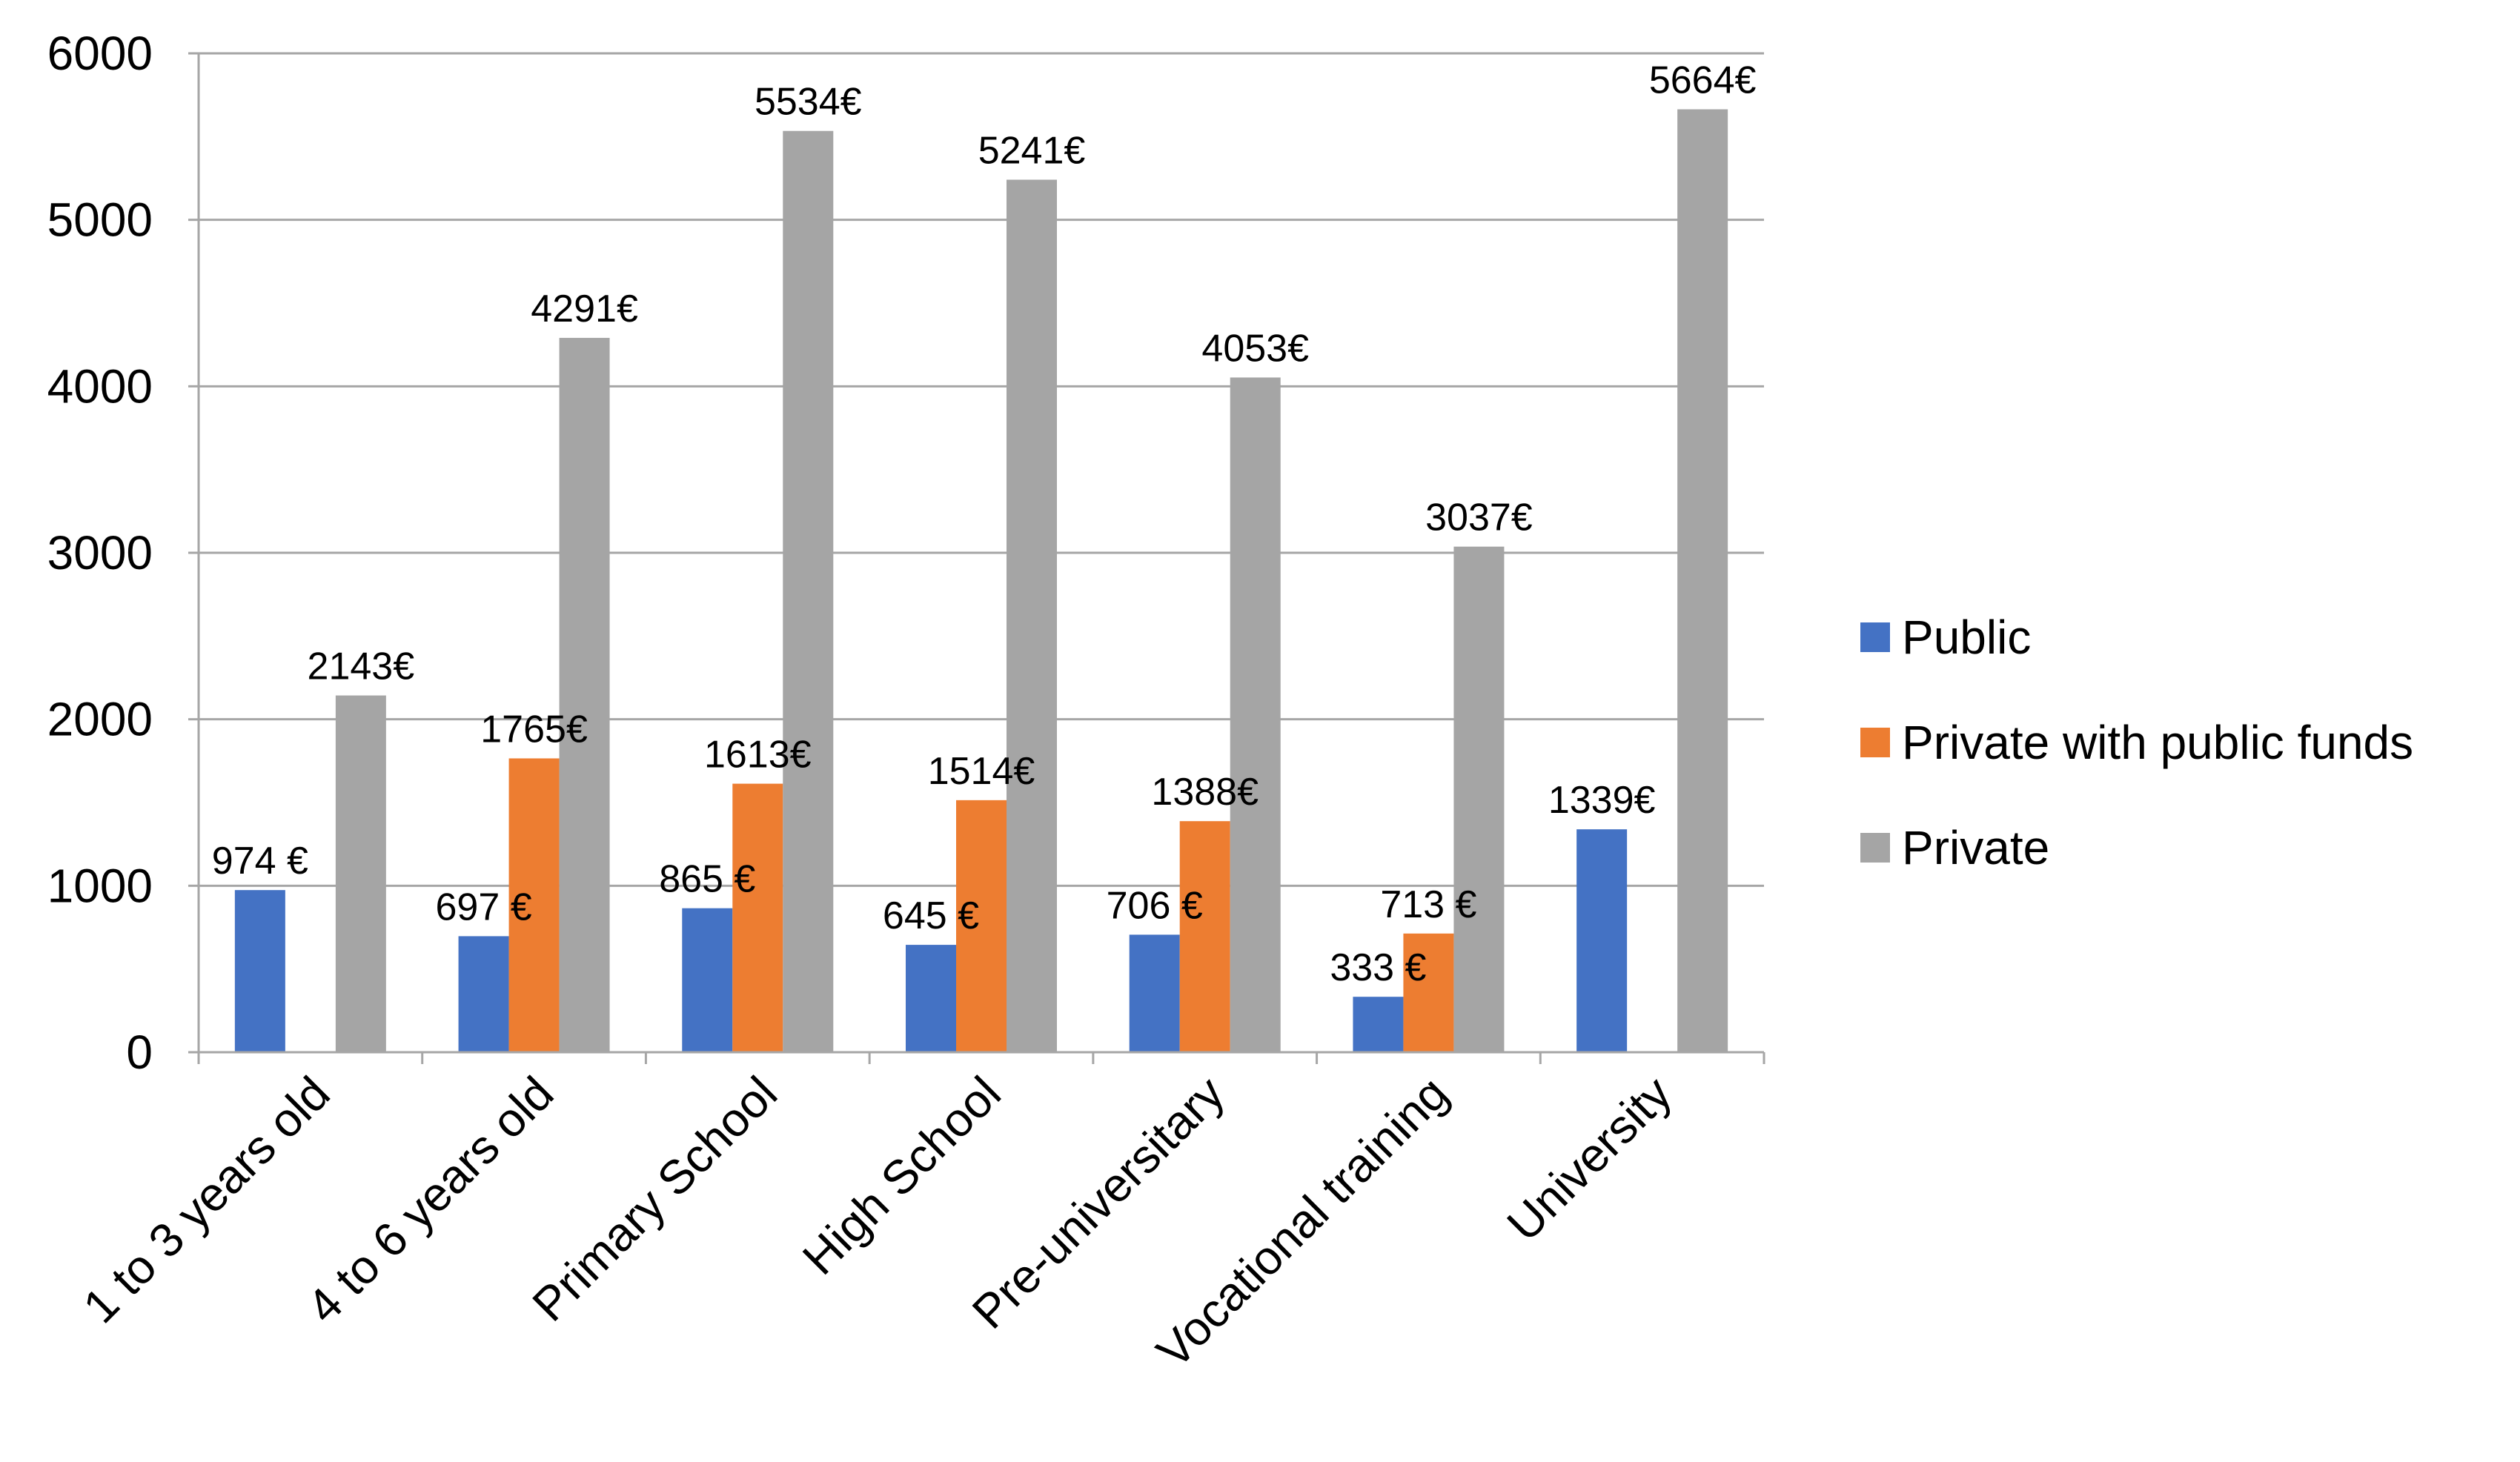  I want to click on x-tick-label: Primary School, so click(655, 1199).